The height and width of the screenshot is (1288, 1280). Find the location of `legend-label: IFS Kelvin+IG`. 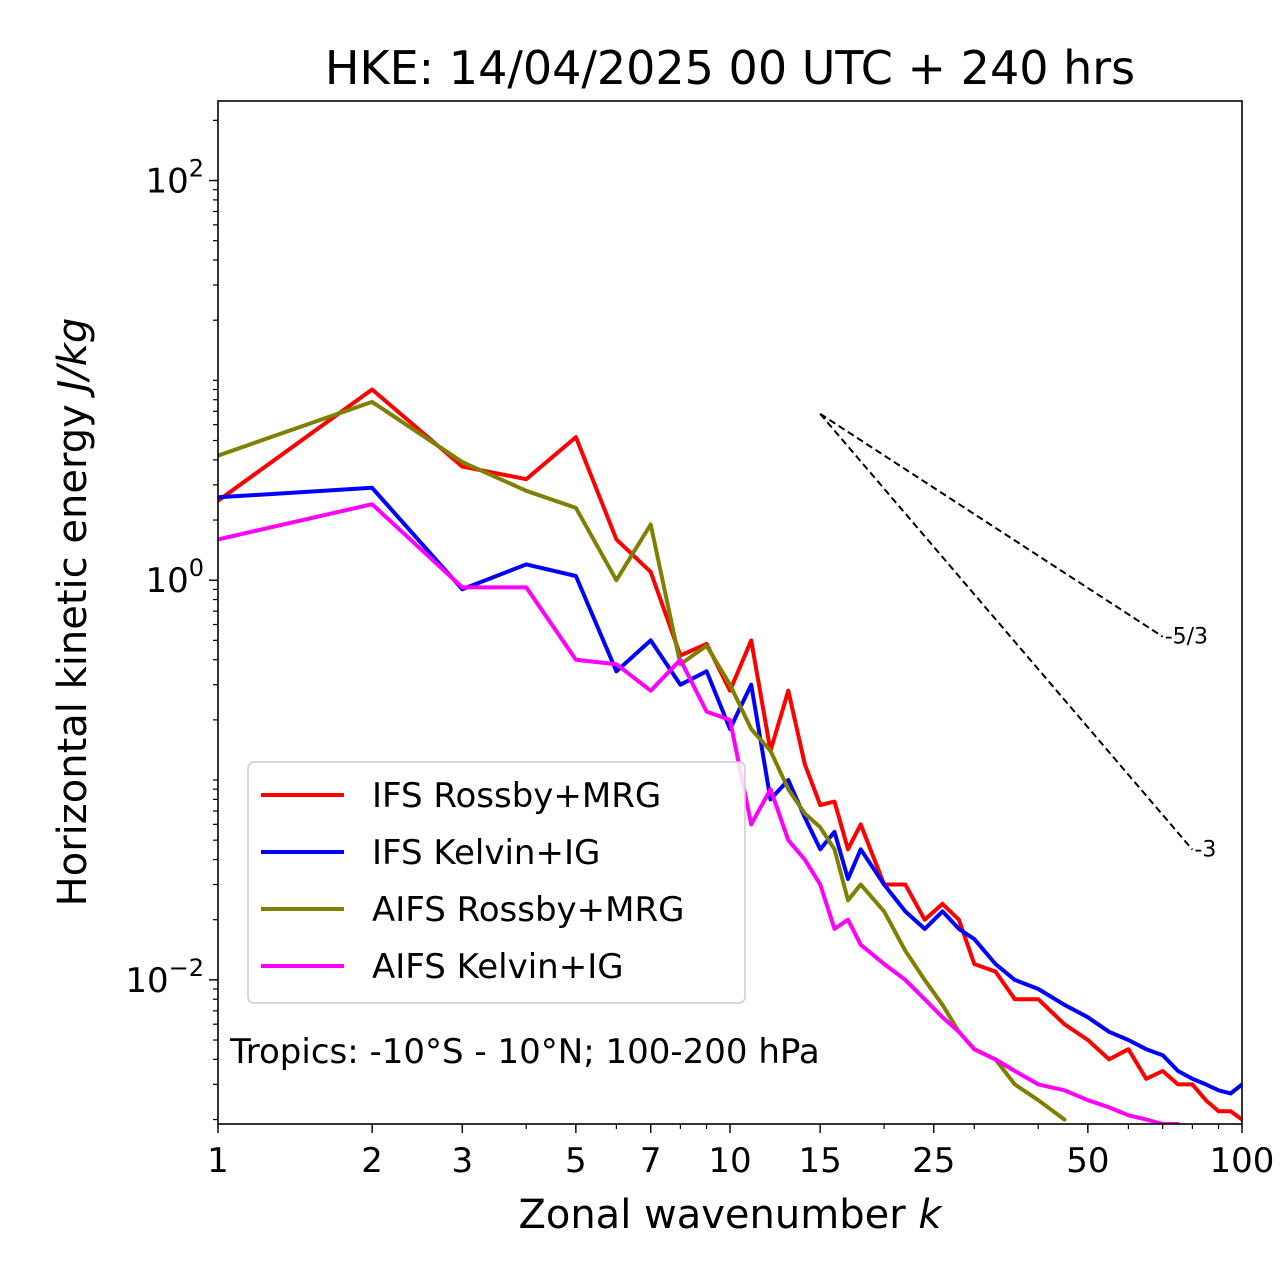

legend-label: IFS Kelvin+IG is located at coordinates (486, 853).